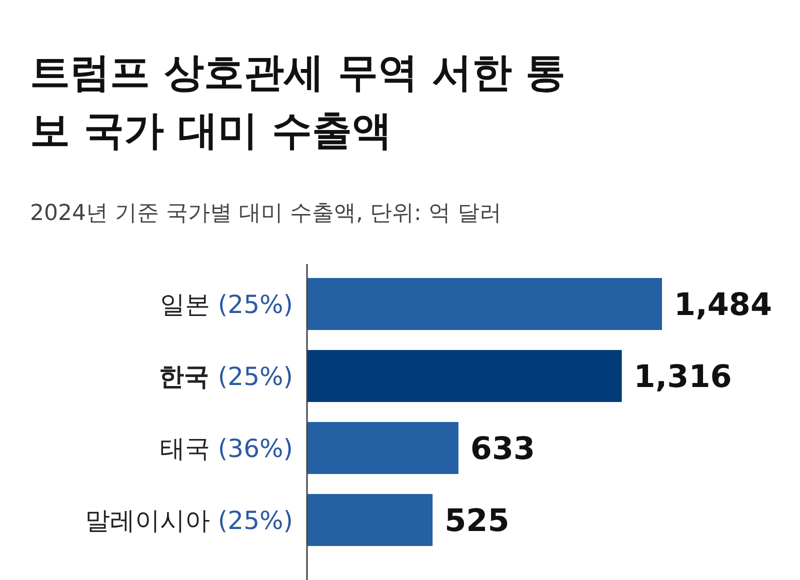  What do you see at coordinates (503, 449) in the screenshot?
I see `data-label: 633` at bounding box center [503, 449].